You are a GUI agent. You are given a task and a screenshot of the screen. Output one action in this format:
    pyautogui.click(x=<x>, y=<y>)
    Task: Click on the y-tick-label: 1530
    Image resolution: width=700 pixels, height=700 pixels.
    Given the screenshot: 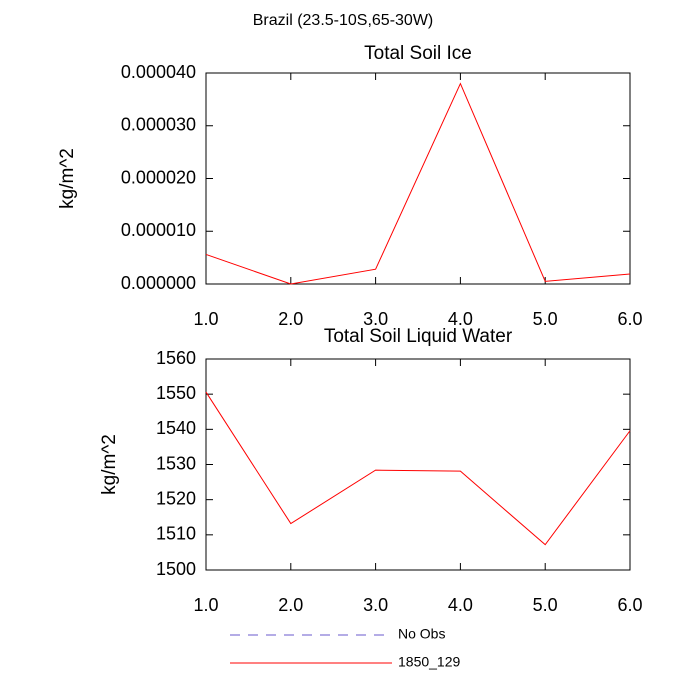 What is the action you would take?
    pyautogui.click(x=176, y=463)
    